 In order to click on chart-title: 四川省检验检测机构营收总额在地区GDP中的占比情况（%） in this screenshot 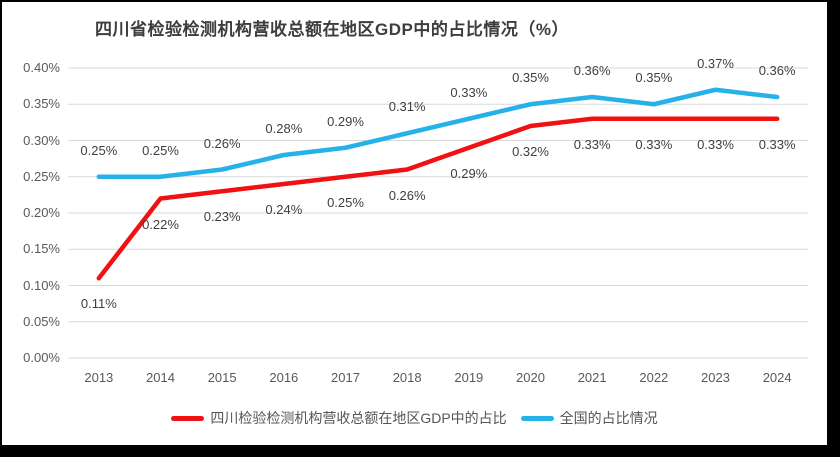, I will do `click(332, 29)`.